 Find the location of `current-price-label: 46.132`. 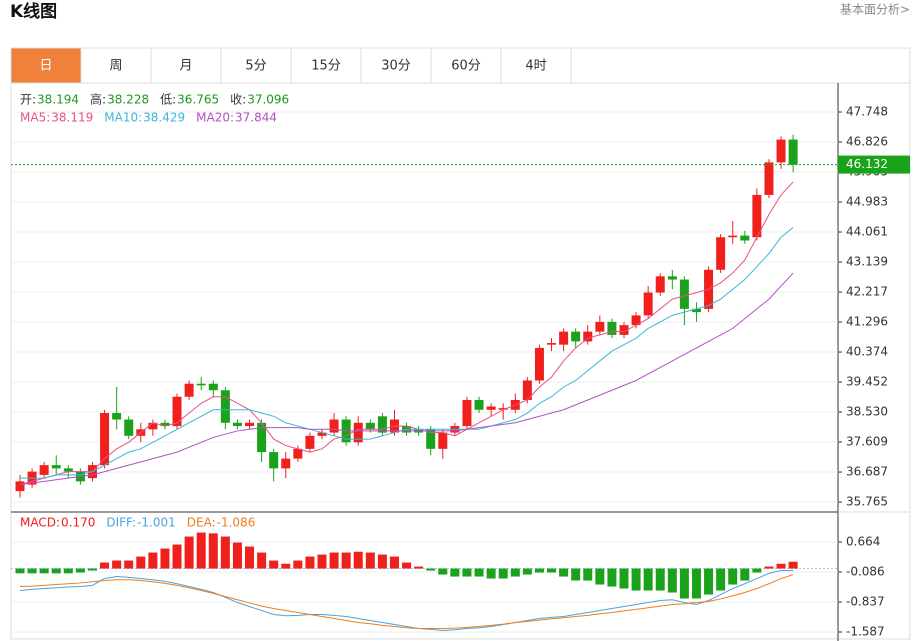

current-price-label: 46.132 is located at coordinates (867, 164).